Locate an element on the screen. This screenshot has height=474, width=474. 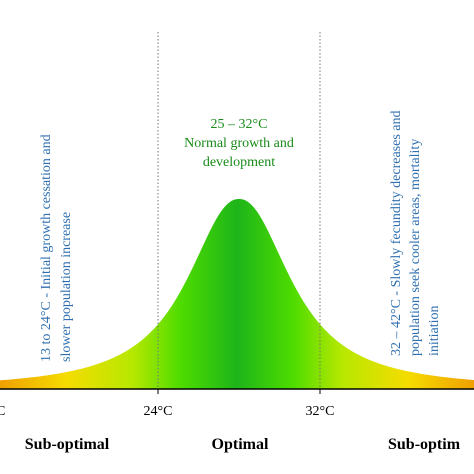
tick-label-left-partial: C is located at coordinates (2, 411).